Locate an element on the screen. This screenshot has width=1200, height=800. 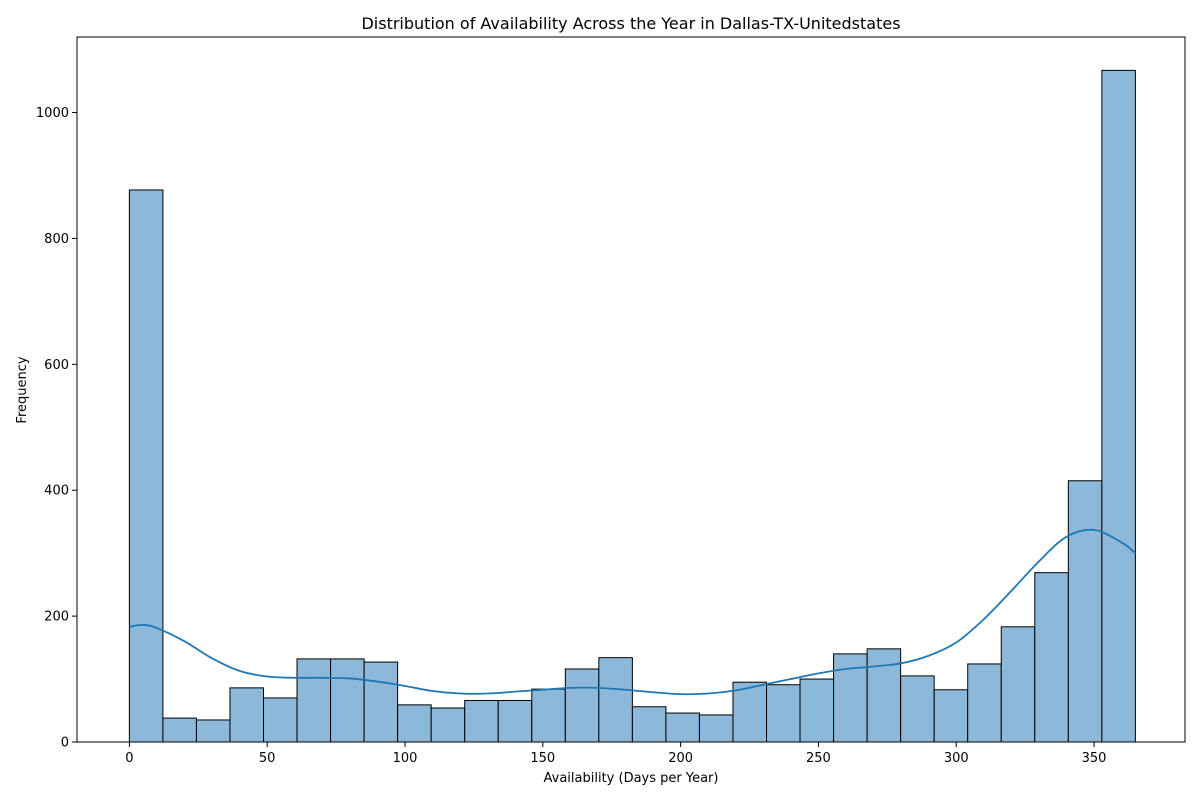
y-axis-label: Frequency is located at coordinates (22, 389).